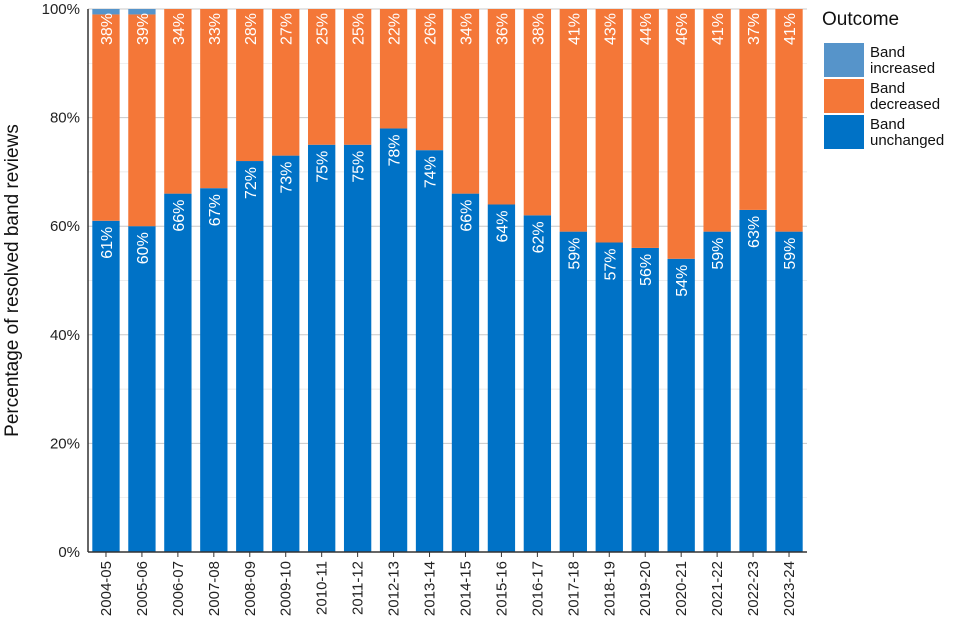 Image resolution: width=960 pixels, height=640 pixels. What do you see at coordinates (250, 588) in the screenshot?
I see `x-tick-label: 2008-09` at bounding box center [250, 588].